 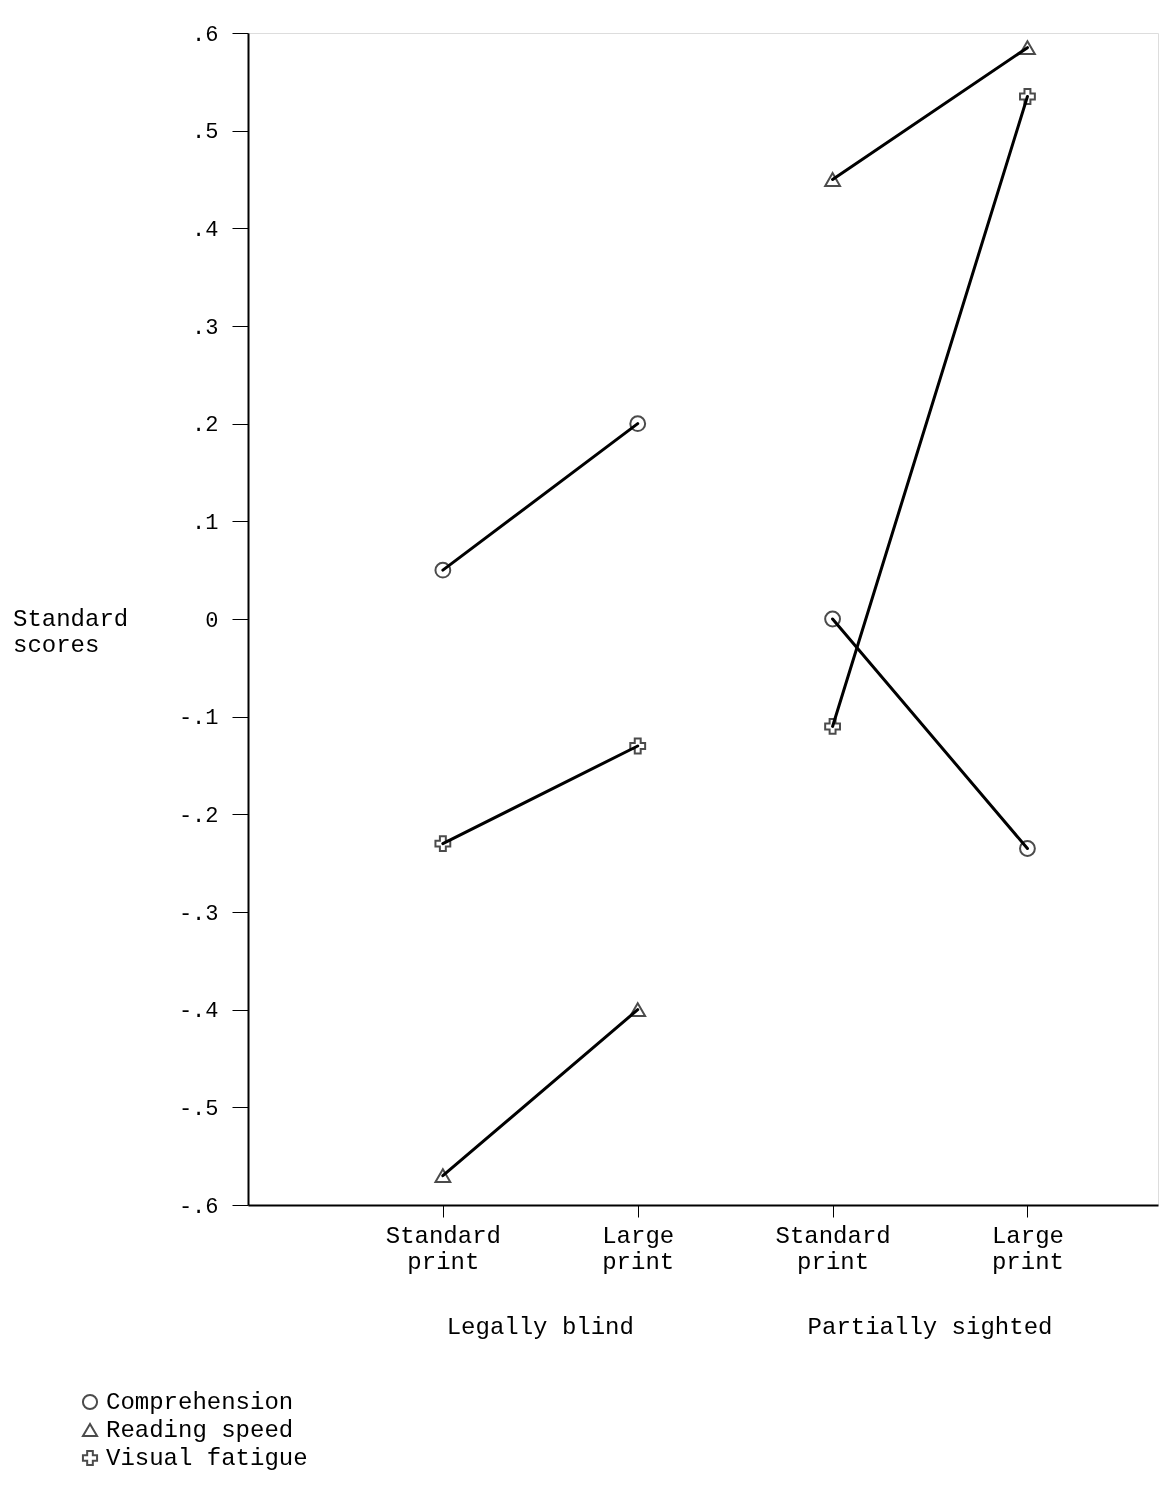 What do you see at coordinates (207, 1458) in the screenshot?
I see `legend-label: Visual fatigue` at bounding box center [207, 1458].